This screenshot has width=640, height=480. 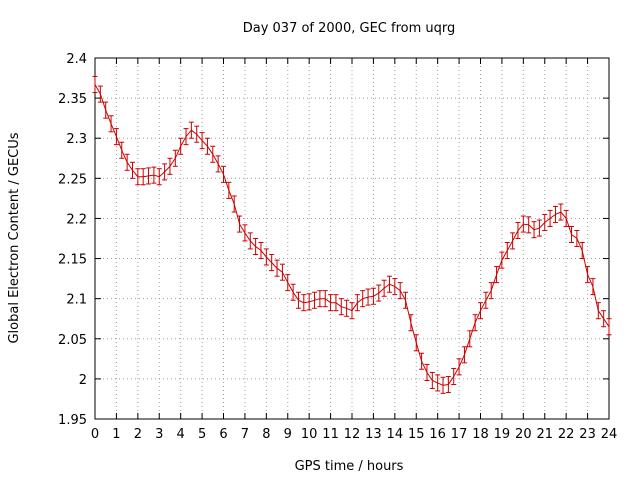 I want to click on x-tick-label: 12, so click(x=352, y=434).